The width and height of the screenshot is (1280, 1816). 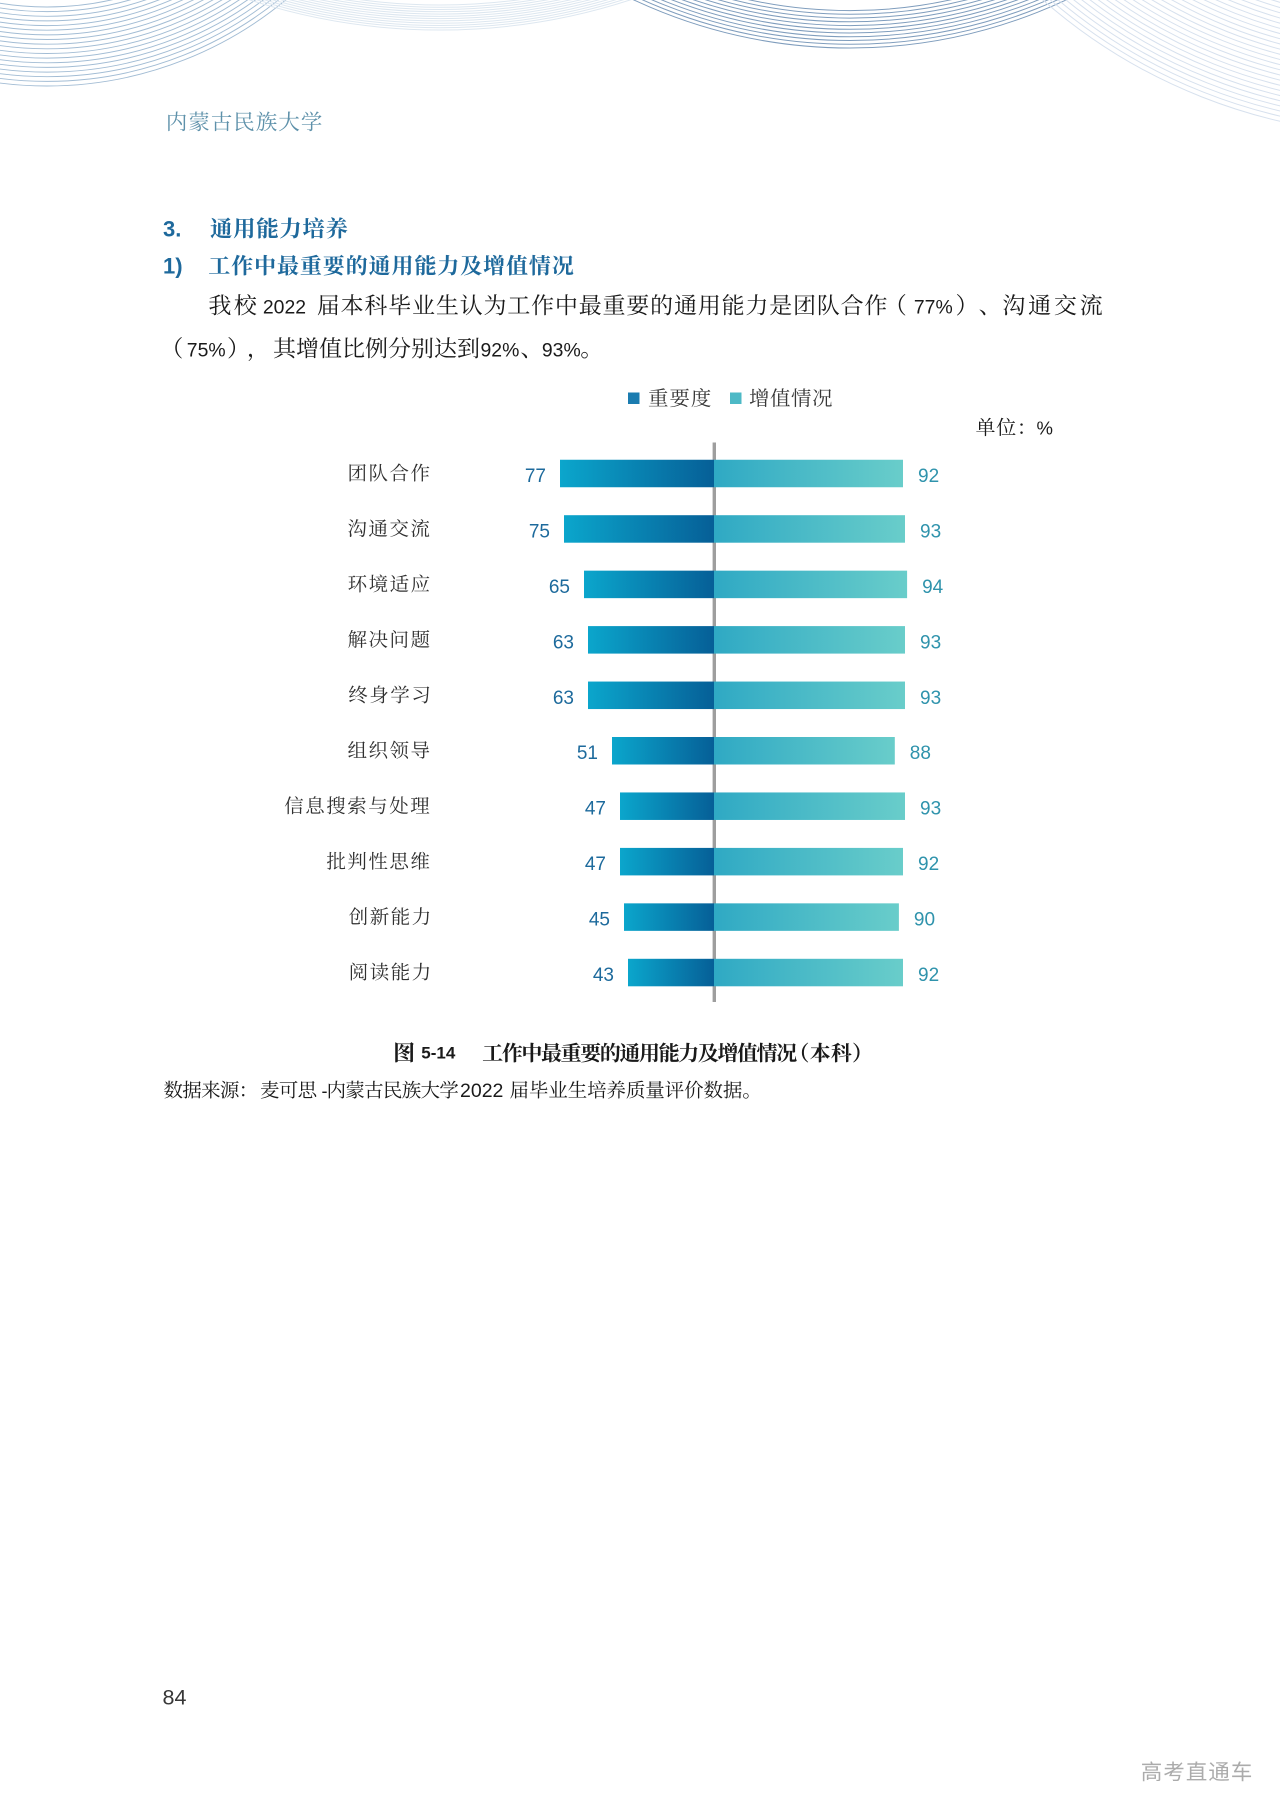 What do you see at coordinates (587, 753) in the screenshot?
I see `svg-text: 51` at bounding box center [587, 753].